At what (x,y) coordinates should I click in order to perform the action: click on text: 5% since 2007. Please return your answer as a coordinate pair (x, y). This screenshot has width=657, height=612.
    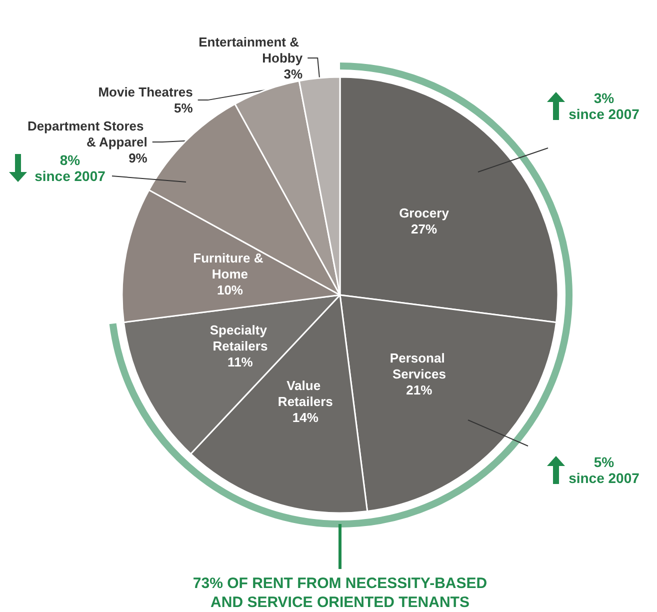
    Looking at the image, I should click on (604, 470).